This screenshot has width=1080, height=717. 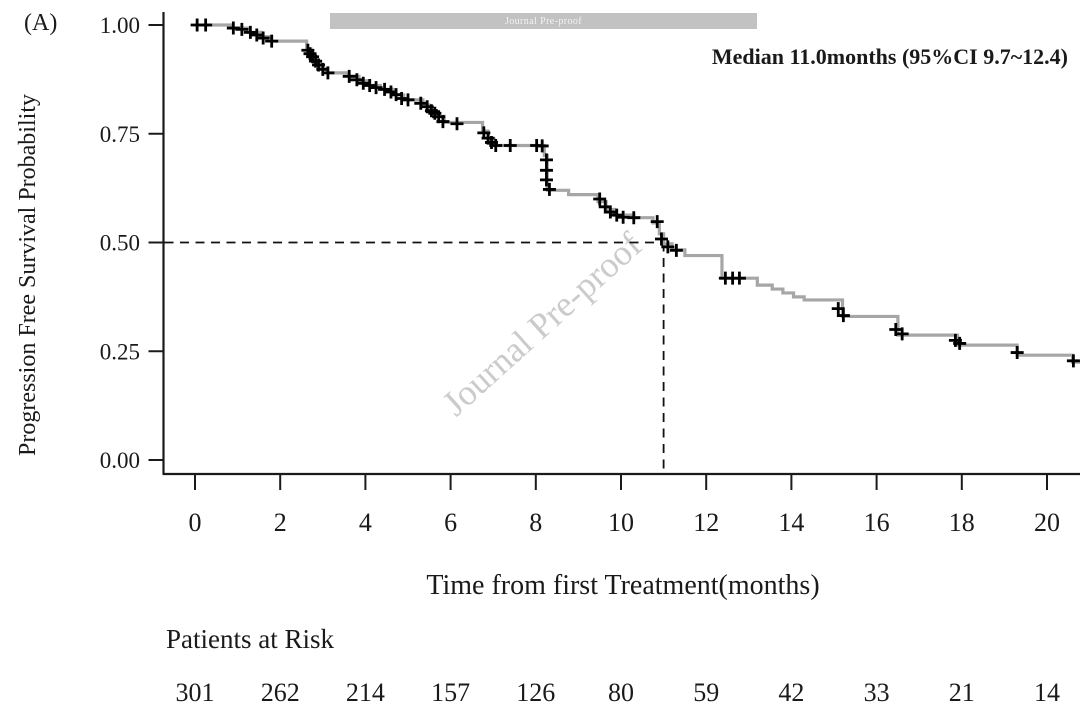 What do you see at coordinates (120, 460) in the screenshot?
I see `y-tick-label: 0.00` at bounding box center [120, 460].